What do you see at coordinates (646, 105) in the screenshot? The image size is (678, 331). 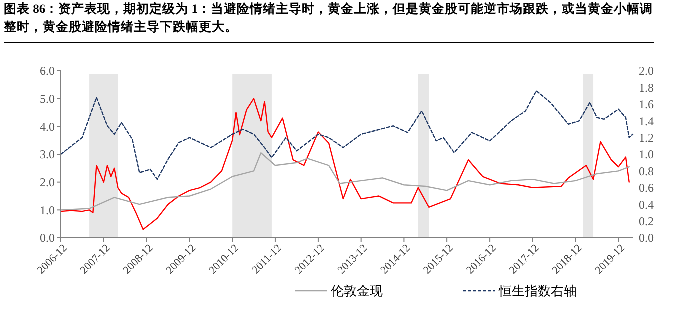 I see `y2-tick-label: 1.6` at bounding box center [646, 105].